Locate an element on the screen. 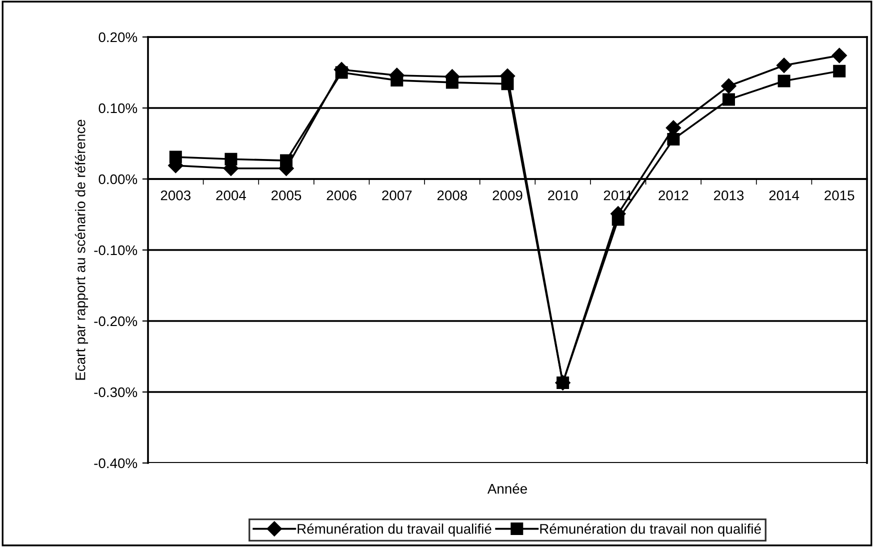  y-tick-label: 0.20% is located at coordinates (118, 37).